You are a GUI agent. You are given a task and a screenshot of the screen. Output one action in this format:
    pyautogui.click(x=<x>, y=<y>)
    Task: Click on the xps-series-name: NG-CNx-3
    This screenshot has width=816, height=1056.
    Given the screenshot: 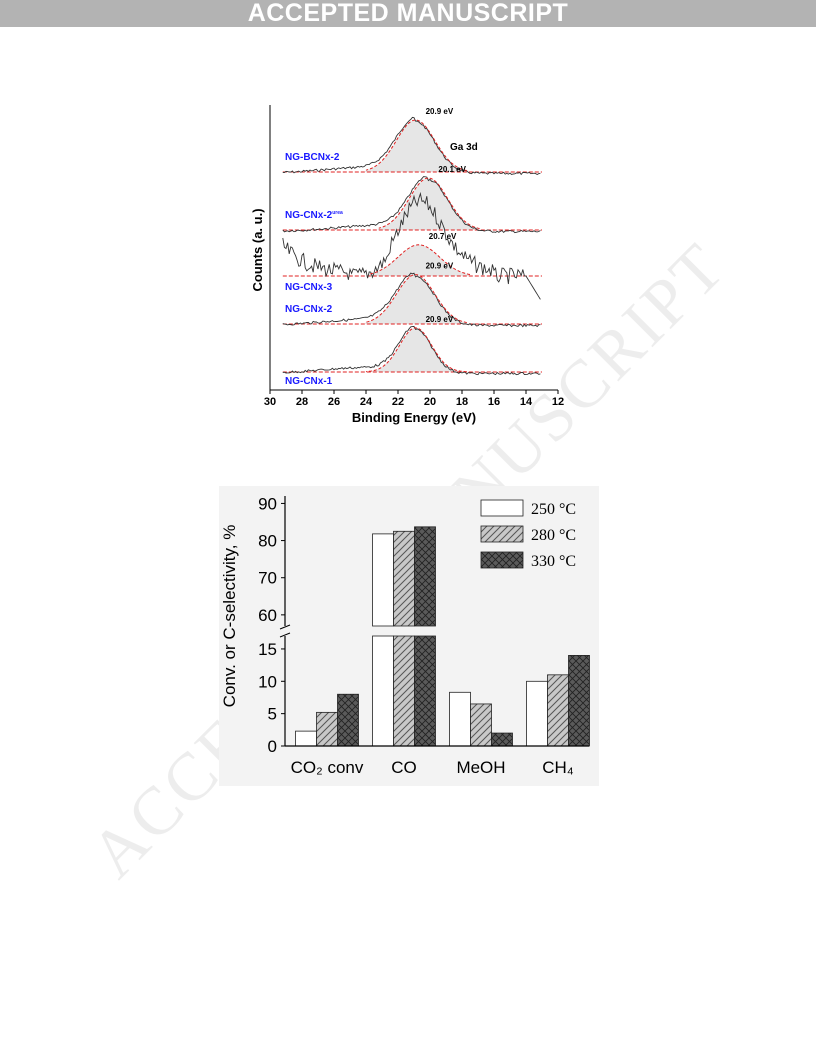 What is the action you would take?
    pyautogui.click(x=309, y=287)
    